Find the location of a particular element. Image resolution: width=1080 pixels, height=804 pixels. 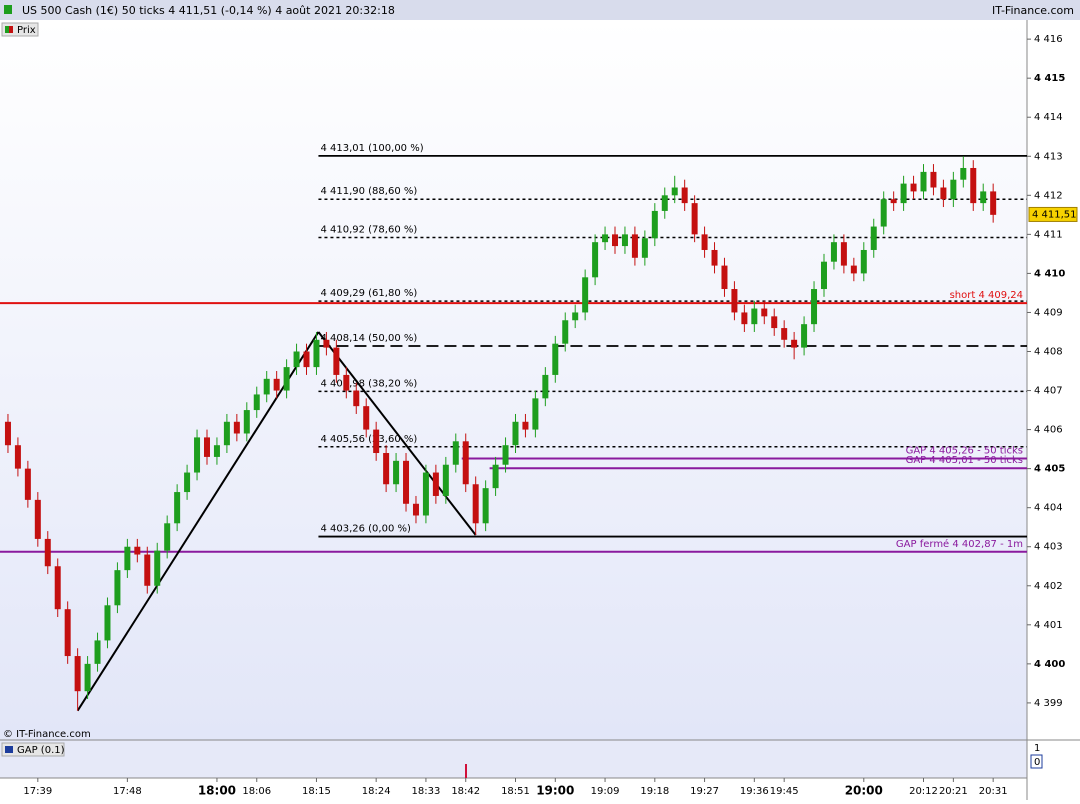

y-tick-label: 4 399 is located at coordinates (1048, 703).